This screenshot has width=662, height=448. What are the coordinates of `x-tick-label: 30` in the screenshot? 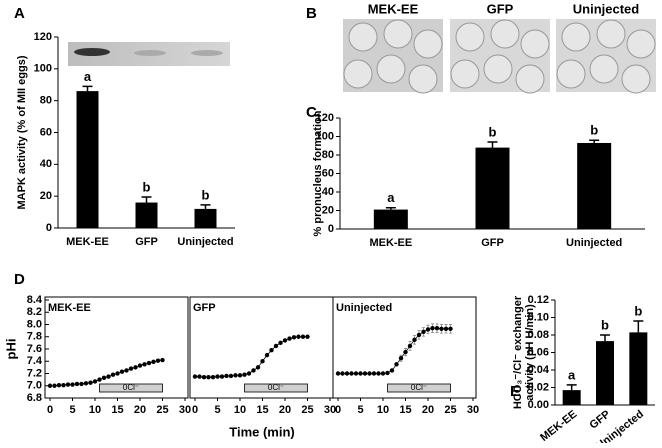 It's located at (185, 410).